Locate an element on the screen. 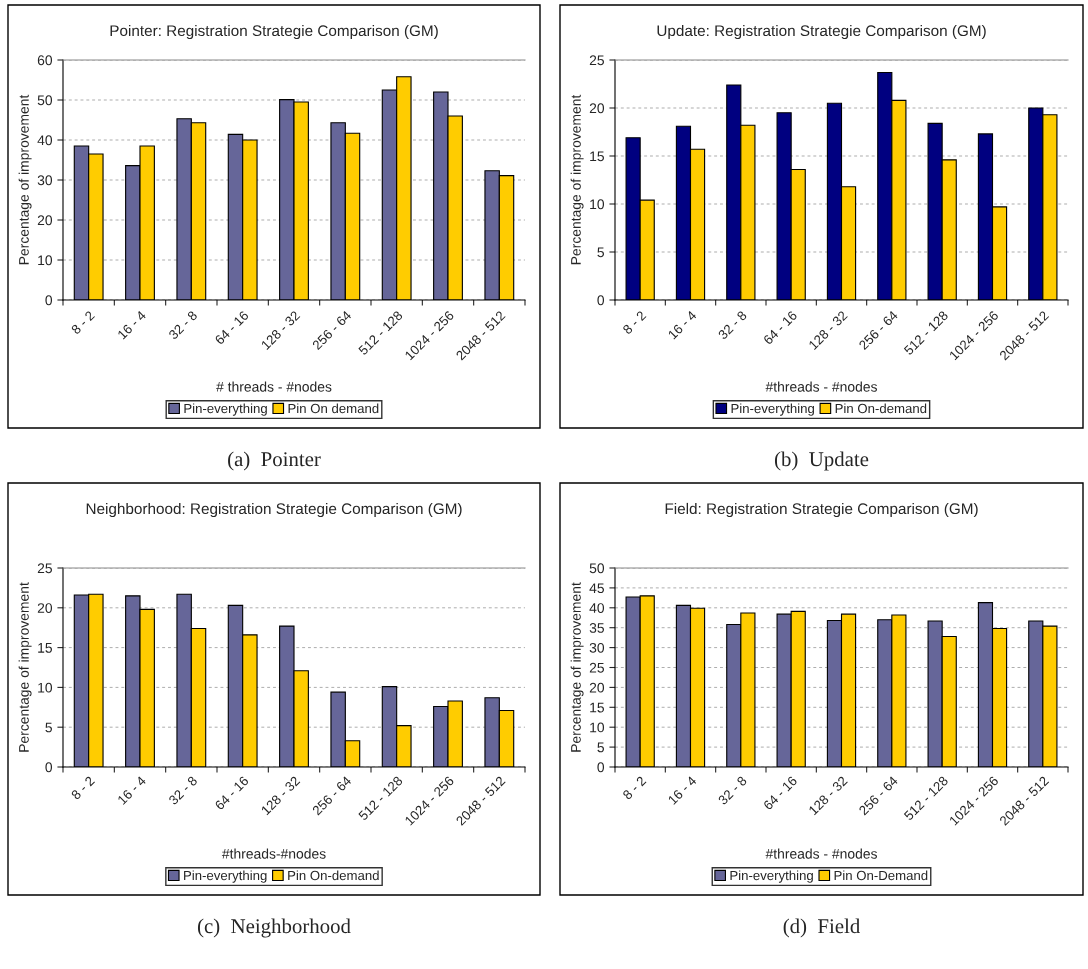 Image resolution: width=1088 pixels, height=969 pixels. chart-title: Field: Registration Strategie Comparison (GM) is located at coordinates (821, 510).